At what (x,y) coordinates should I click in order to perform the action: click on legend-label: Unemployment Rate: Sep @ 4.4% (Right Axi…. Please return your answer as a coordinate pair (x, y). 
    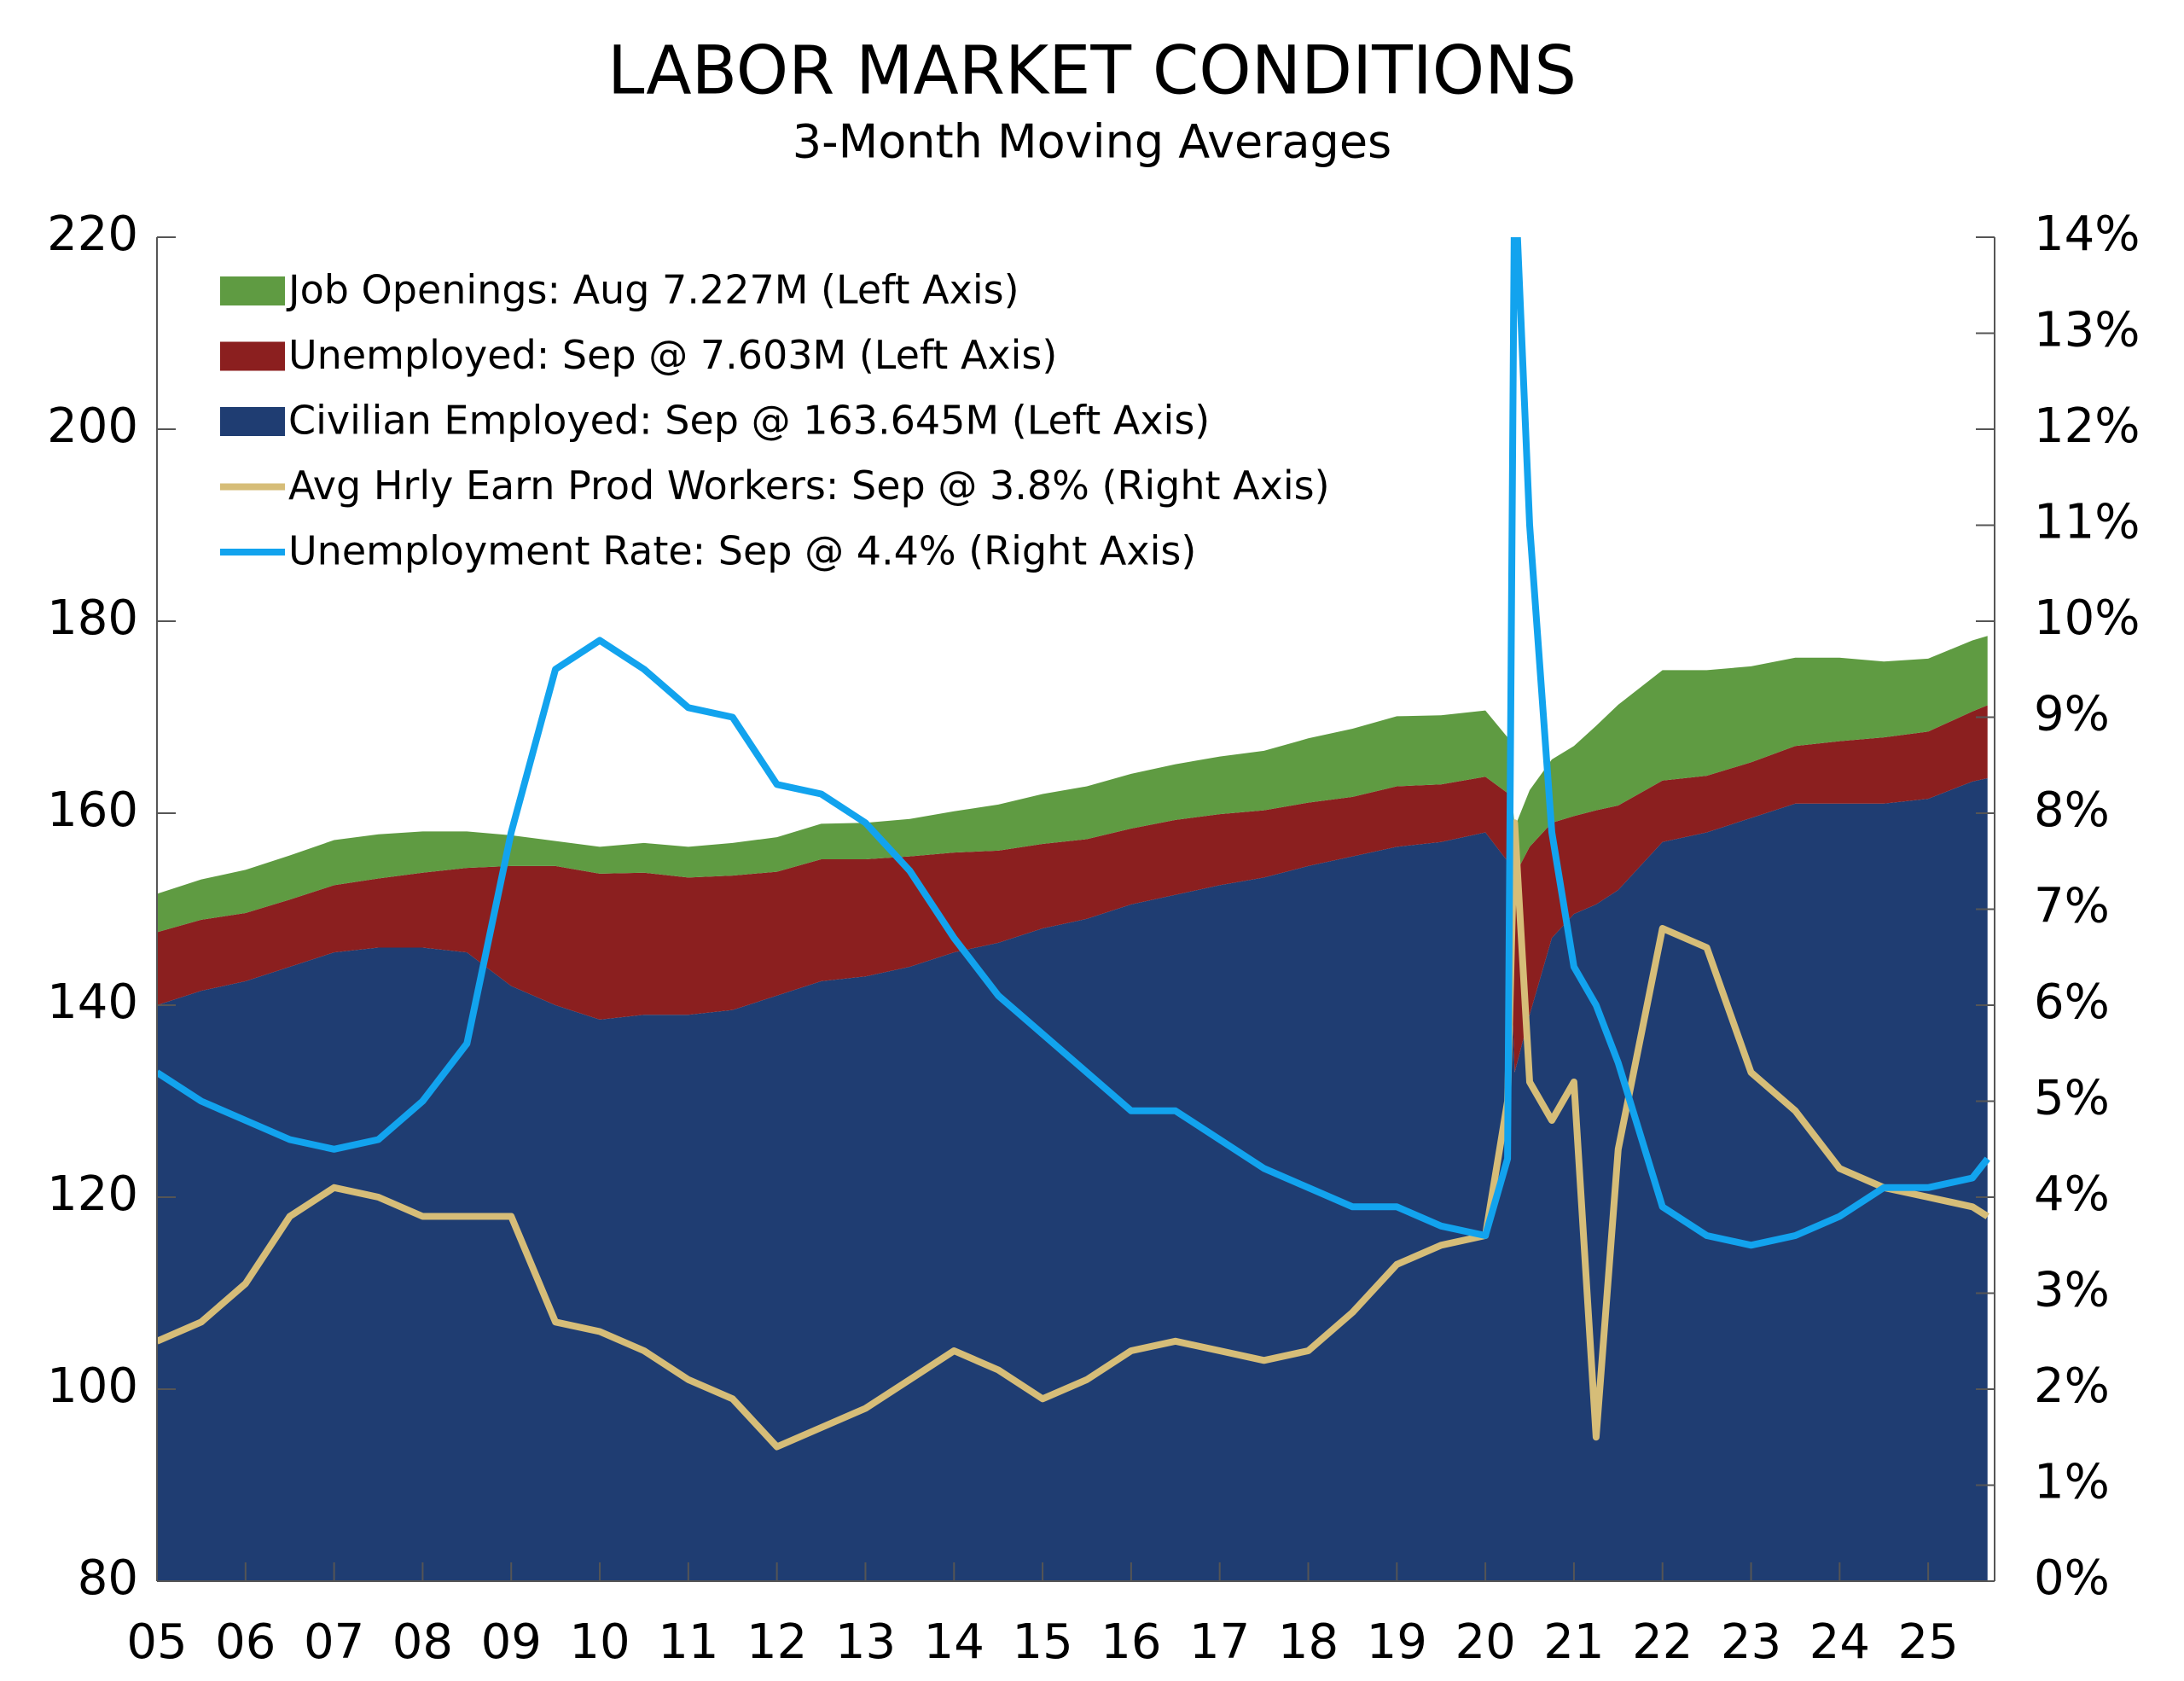
    Looking at the image, I should click on (742, 551).